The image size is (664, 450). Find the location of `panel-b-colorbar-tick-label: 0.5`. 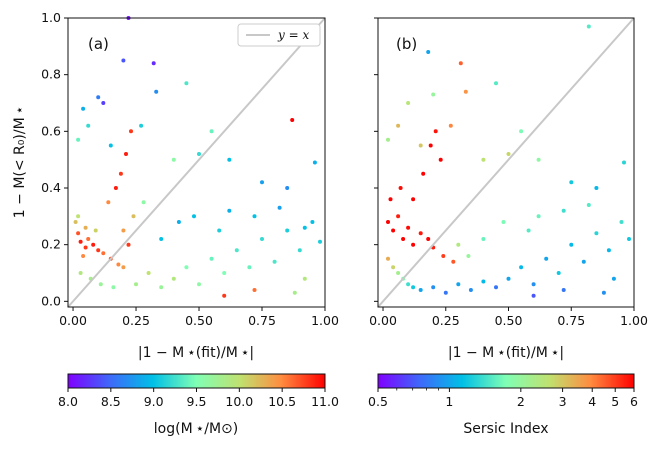

panel-b-colorbar-tick-label: 0.5 is located at coordinates (378, 401).